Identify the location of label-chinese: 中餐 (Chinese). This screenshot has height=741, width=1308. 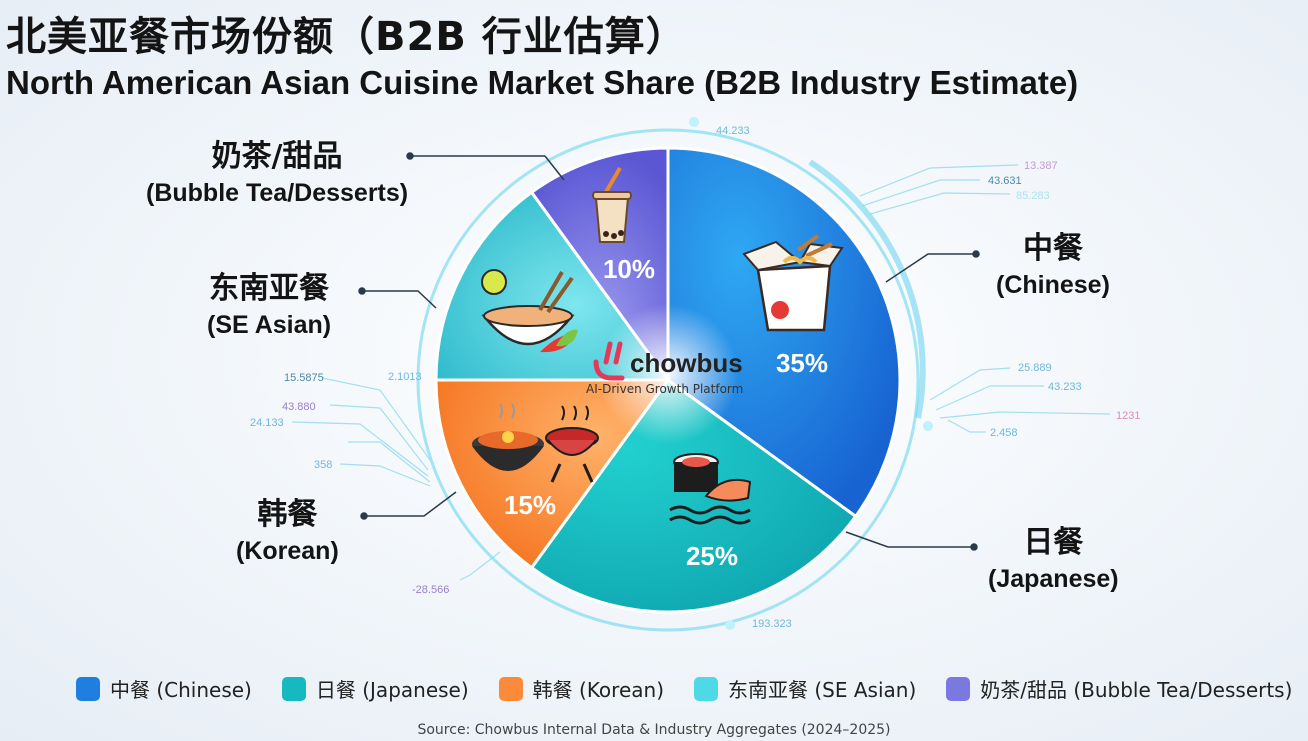
(1053, 265).